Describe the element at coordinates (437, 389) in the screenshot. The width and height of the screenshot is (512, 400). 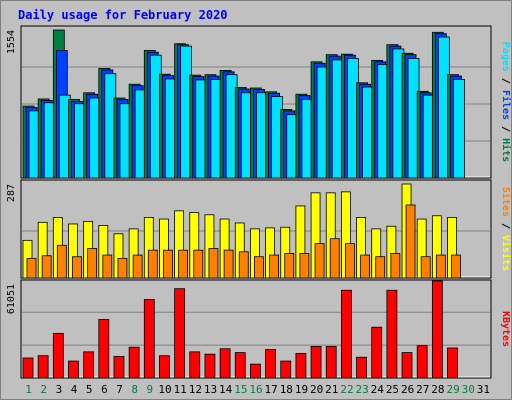
I see `day-label-28: 28` at that location.